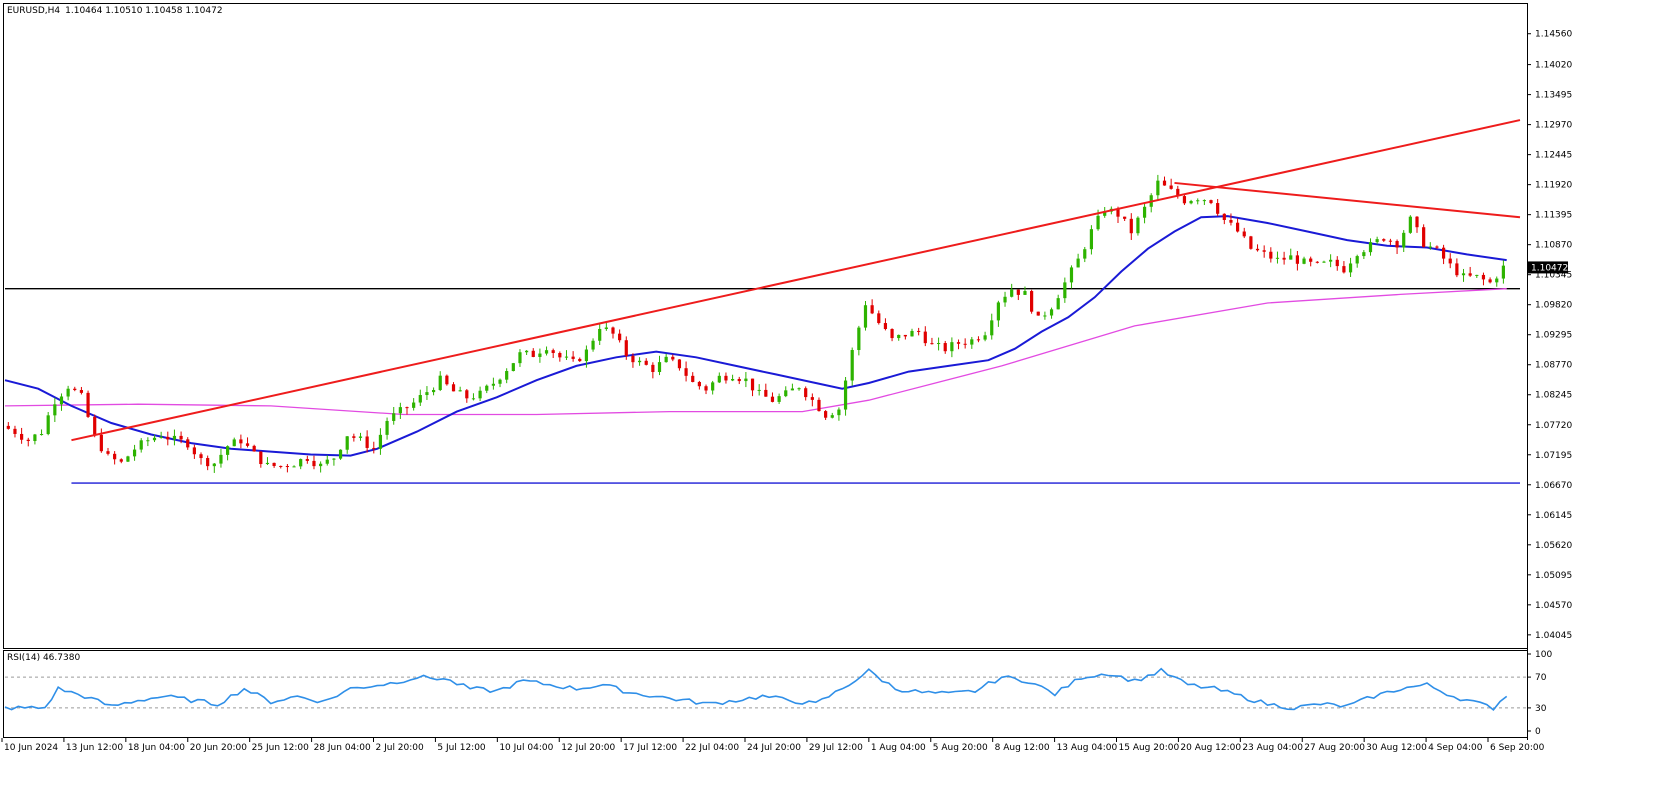 Image resolution: width=1655 pixels, height=801 pixels. Describe the element at coordinates (1553, 66) in the screenshot. I see `price-tick-label: 1.14020` at that location.